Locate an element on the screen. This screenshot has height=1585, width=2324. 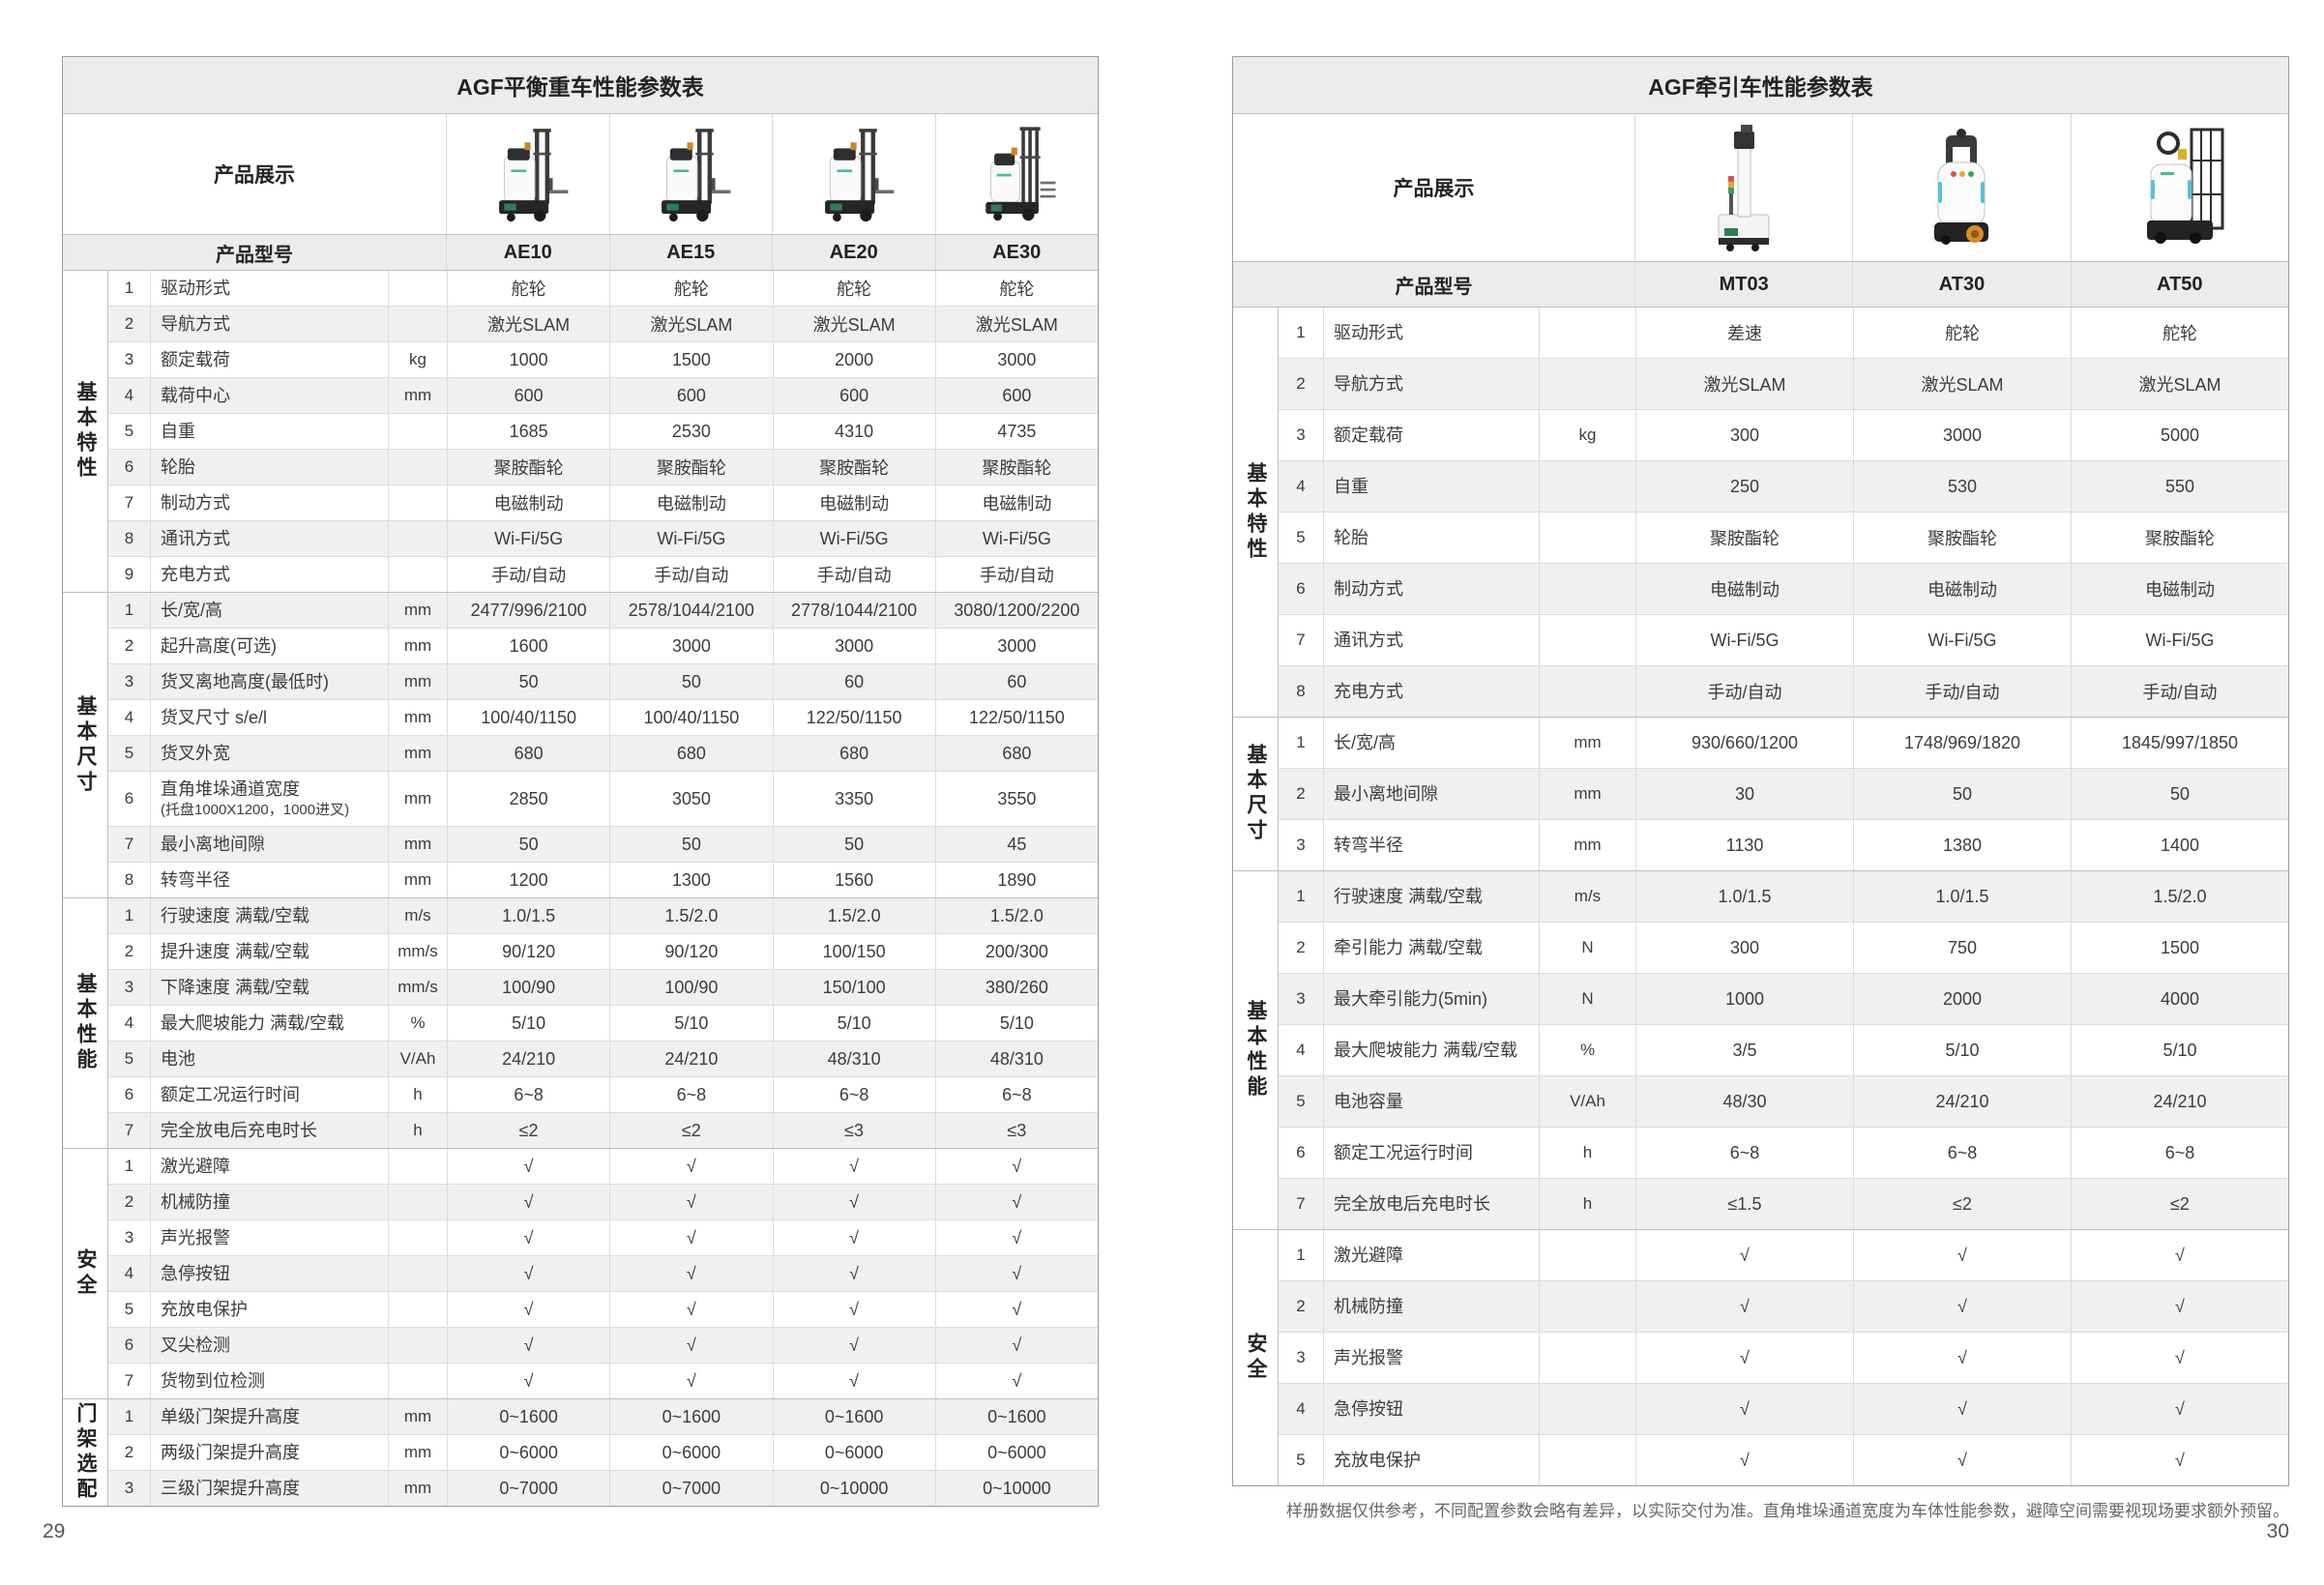
row-number: 6 is located at coordinates (1301, 588).